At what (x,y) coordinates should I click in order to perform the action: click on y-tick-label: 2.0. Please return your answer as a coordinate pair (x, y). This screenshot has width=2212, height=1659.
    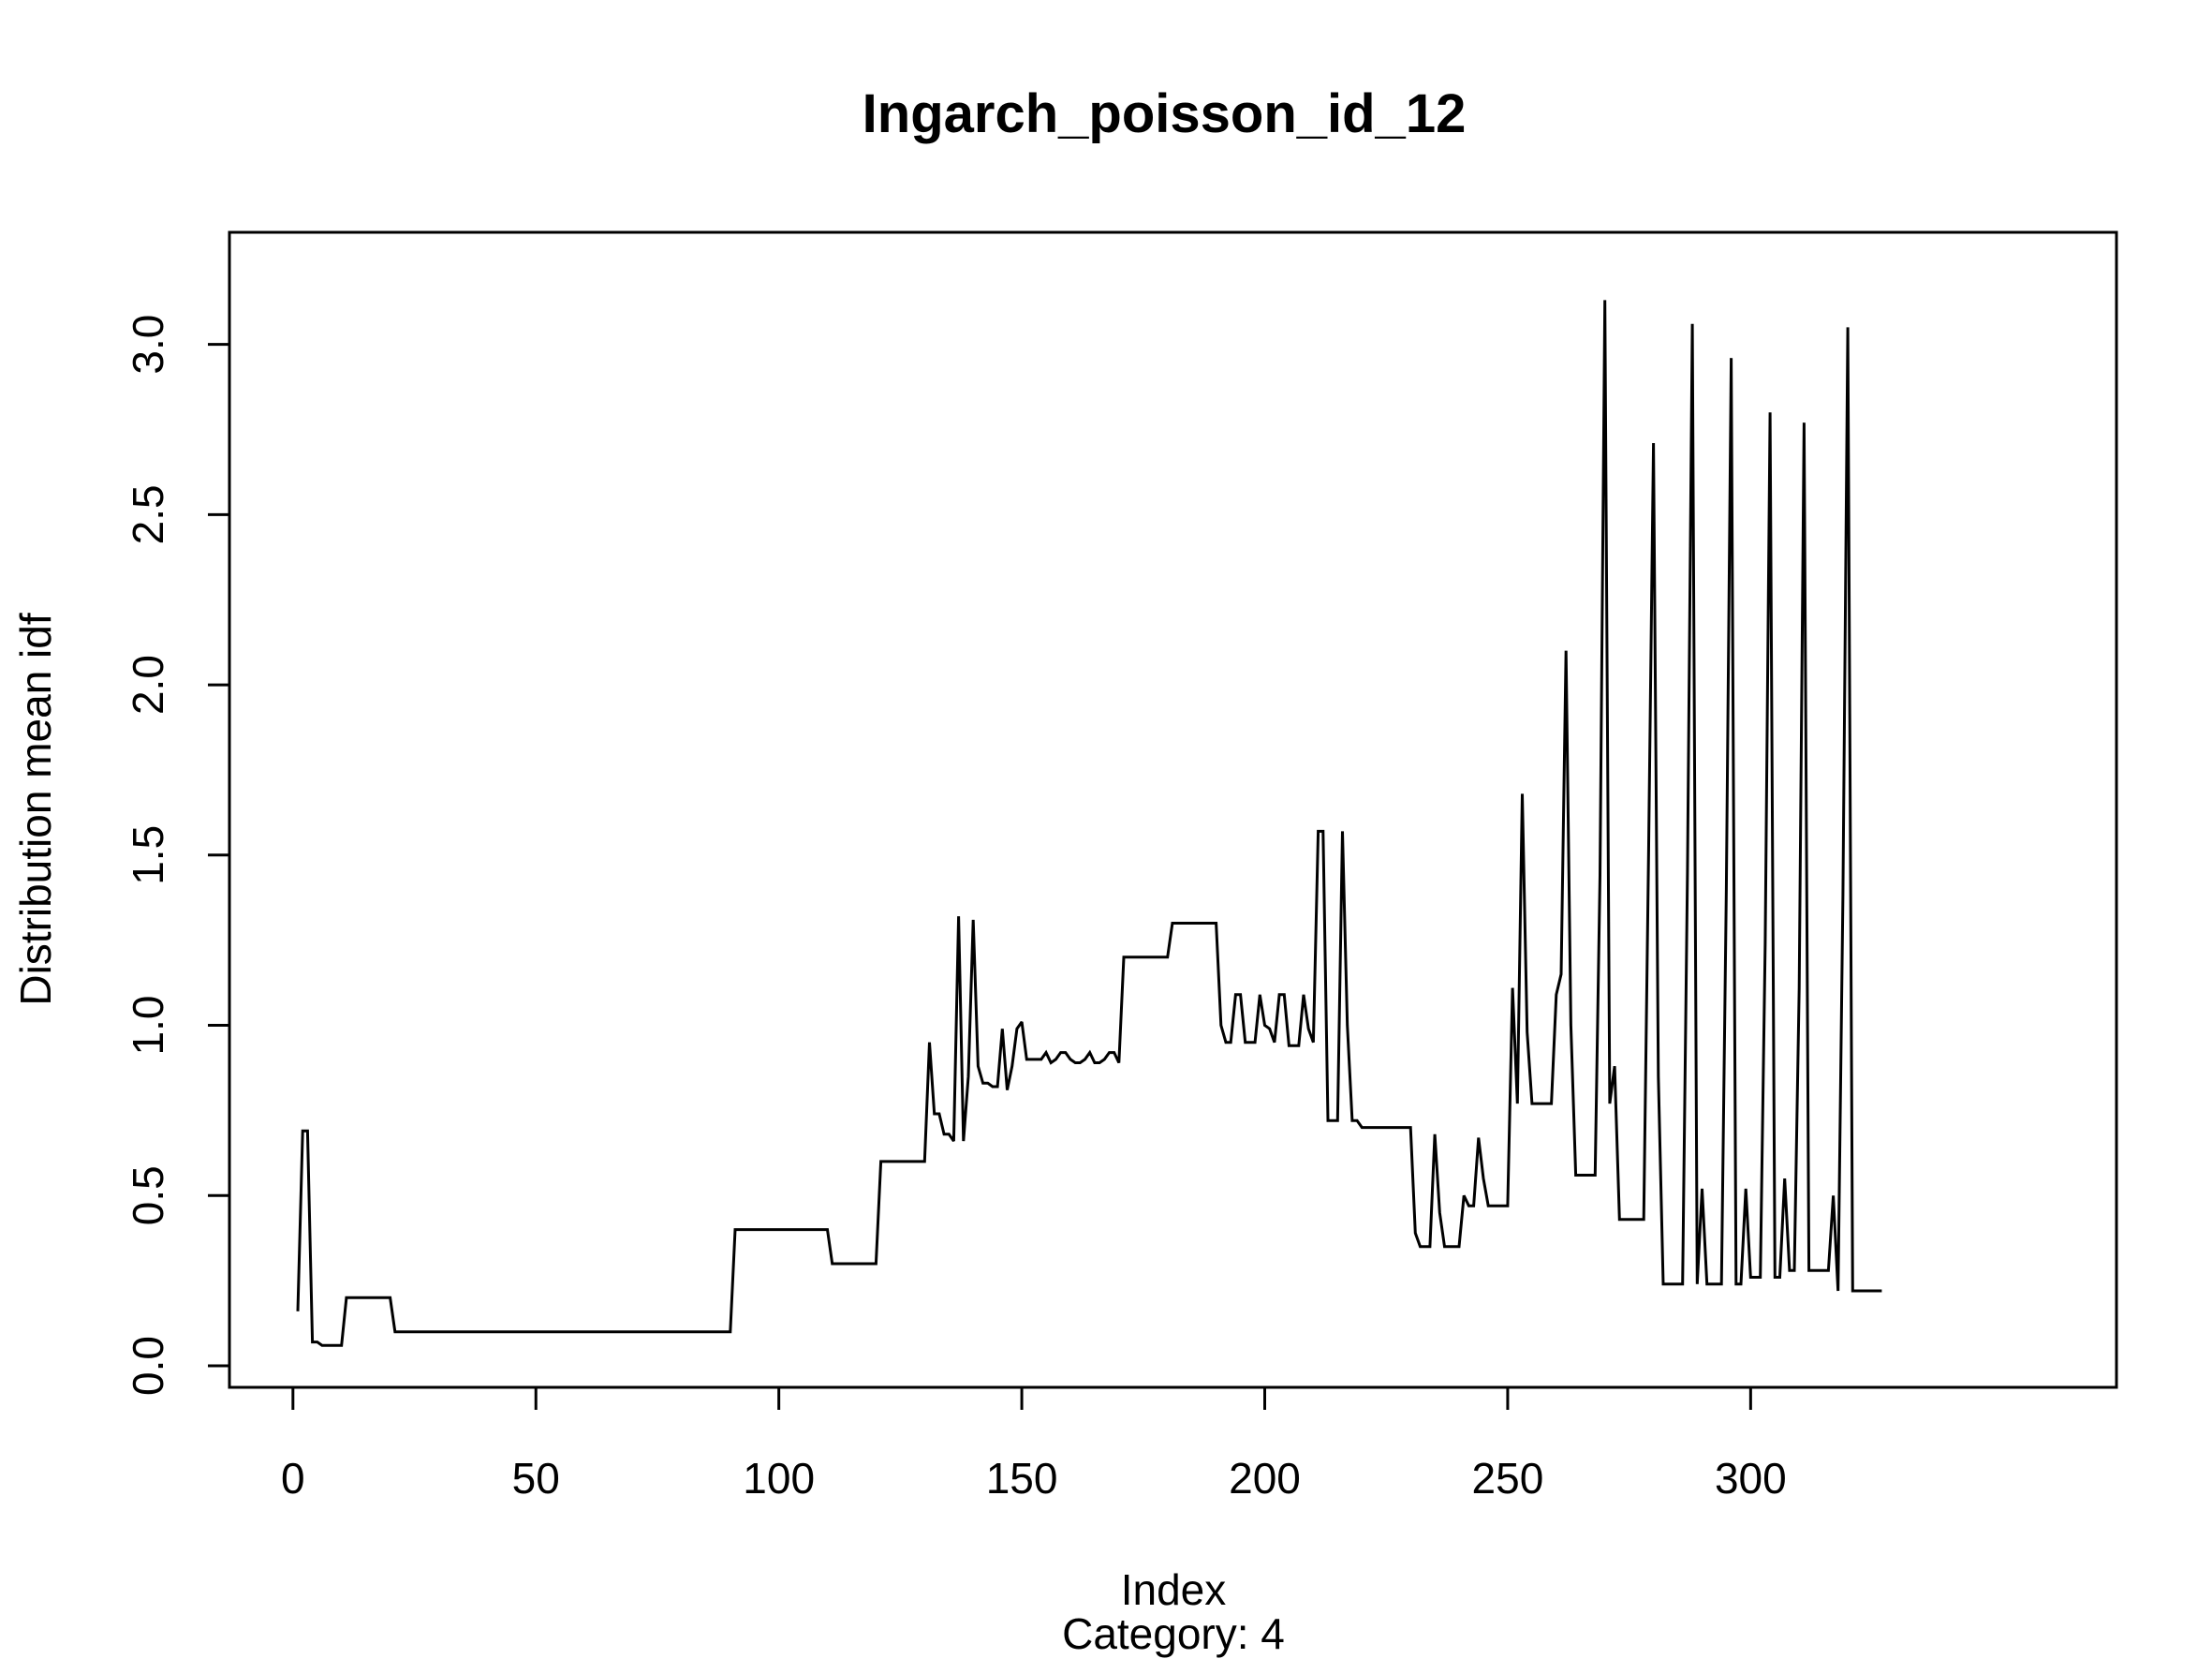
    Looking at the image, I should click on (148, 685).